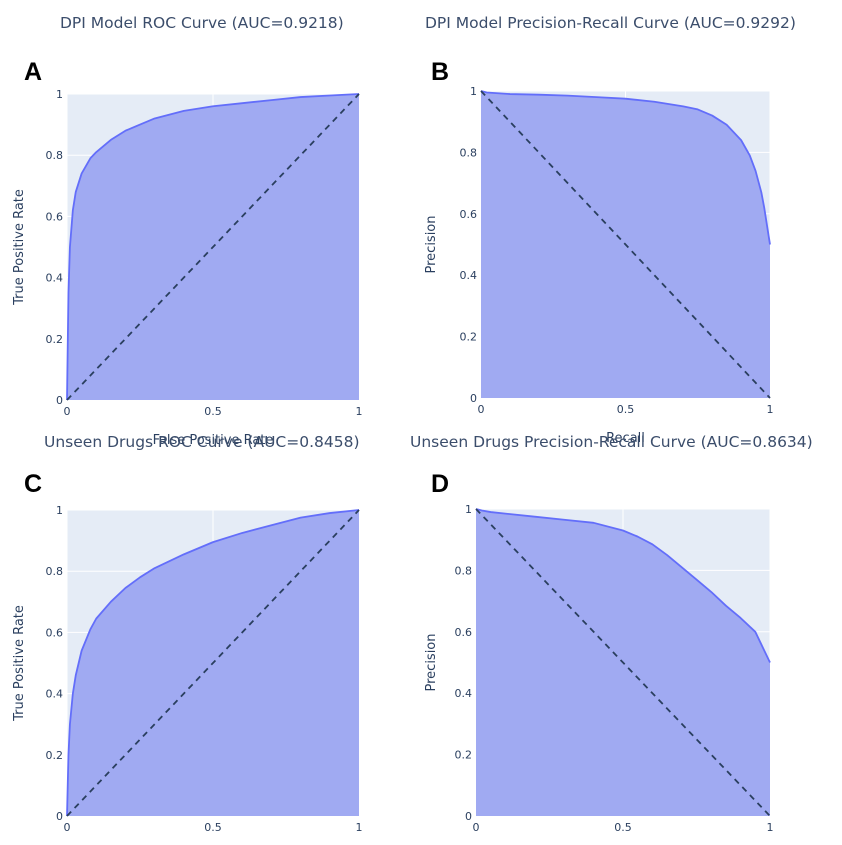  Describe the element at coordinates (33, 72) in the screenshot. I see `panel-a-letter: A` at that location.